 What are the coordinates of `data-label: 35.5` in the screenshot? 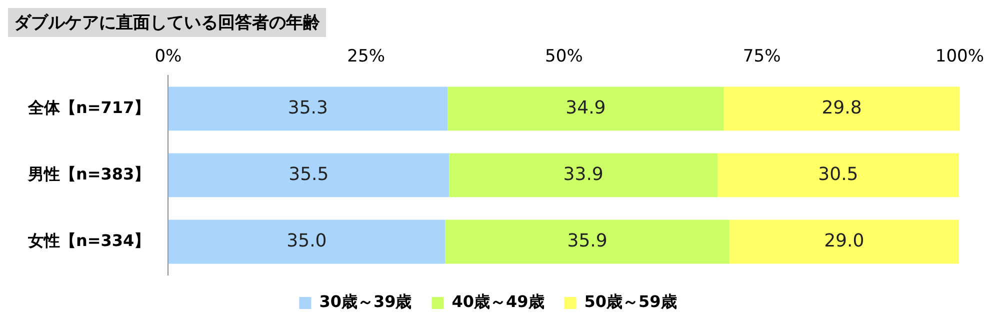 It's located at (308, 174).